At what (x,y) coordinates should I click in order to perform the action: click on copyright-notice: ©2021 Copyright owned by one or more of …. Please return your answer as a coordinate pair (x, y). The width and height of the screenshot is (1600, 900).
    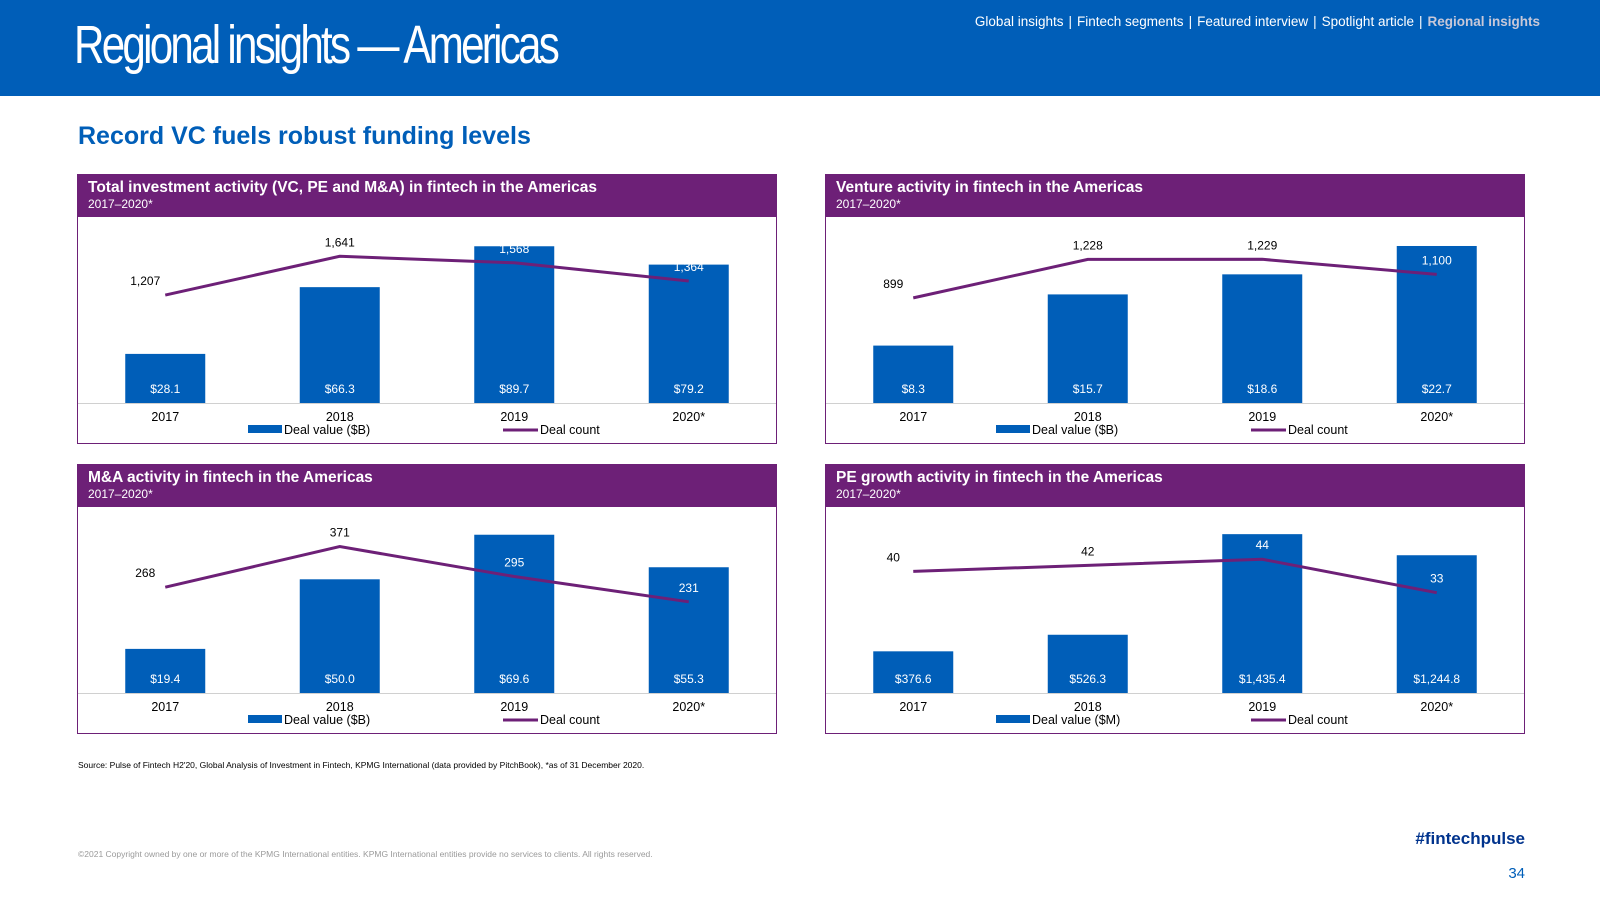
    Looking at the image, I should click on (365, 854).